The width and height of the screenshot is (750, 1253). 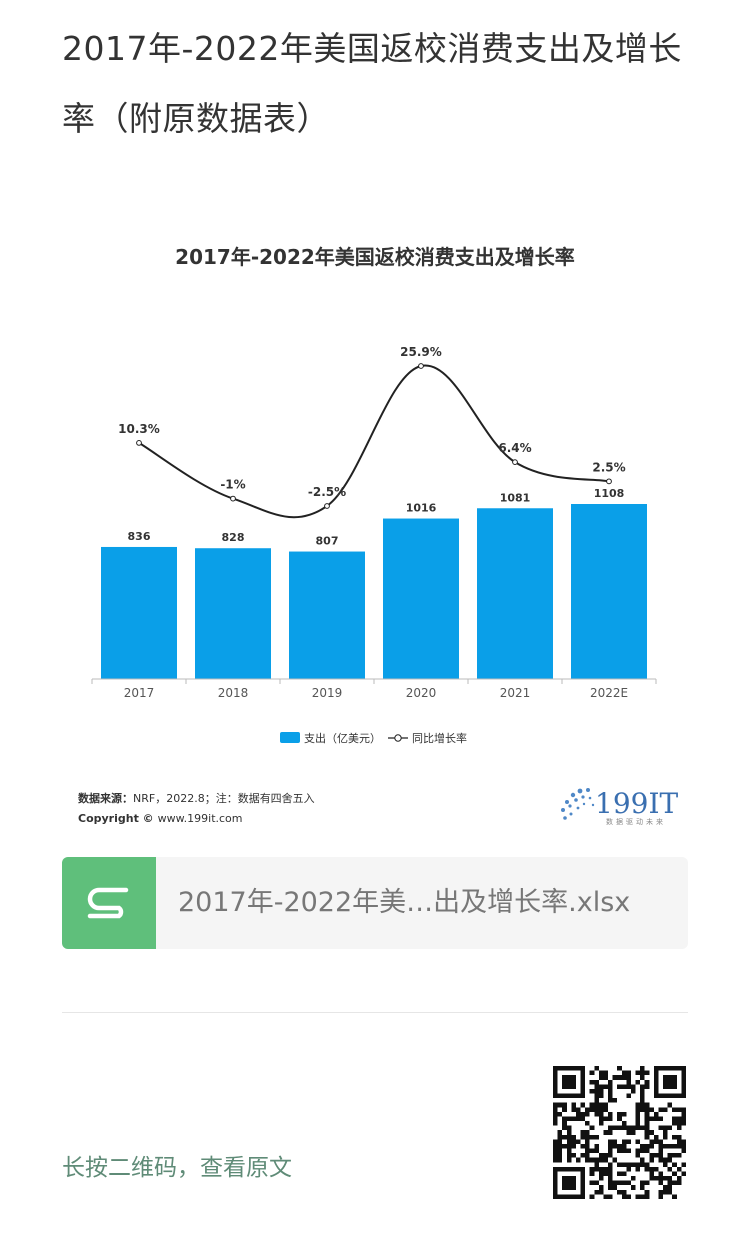 I want to click on growth-label-2017: 10.3%, so click(x=139, y=429).